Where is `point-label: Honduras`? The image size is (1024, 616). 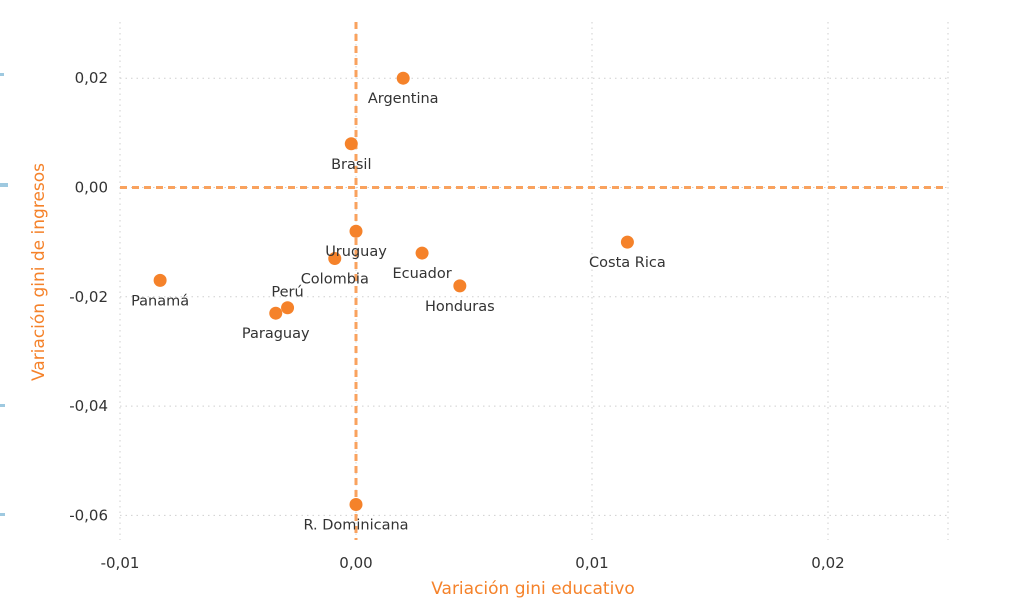
point-label: Honduras is located at coordinates (460, 307).